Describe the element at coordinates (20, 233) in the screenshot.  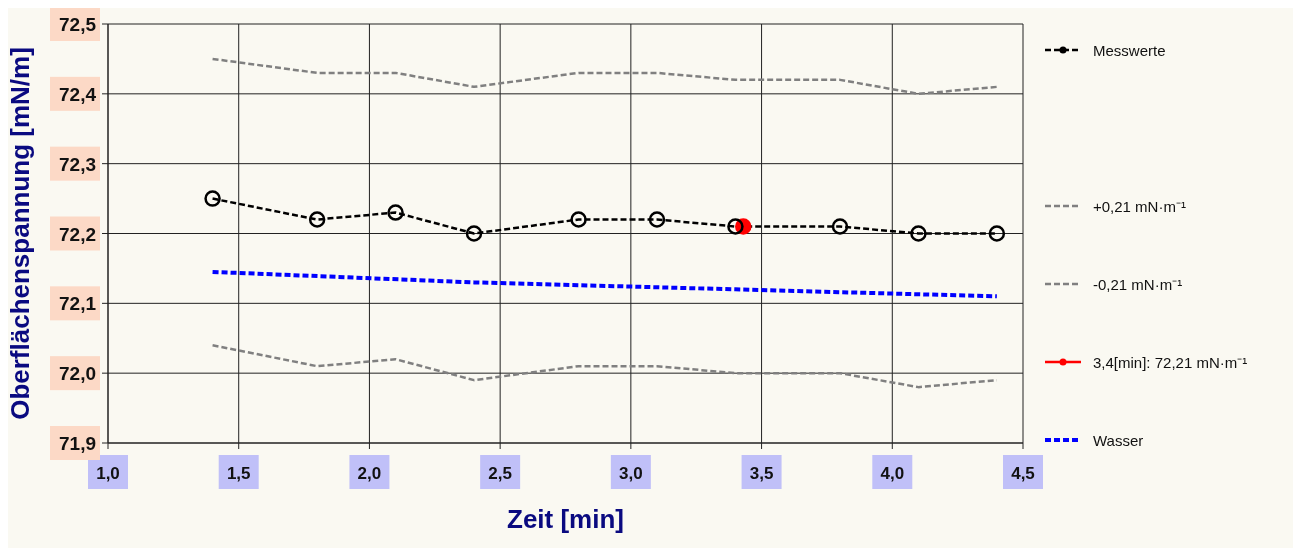
I see `y-axis-title: Oberflächenspannung [mN/m]` at that location.